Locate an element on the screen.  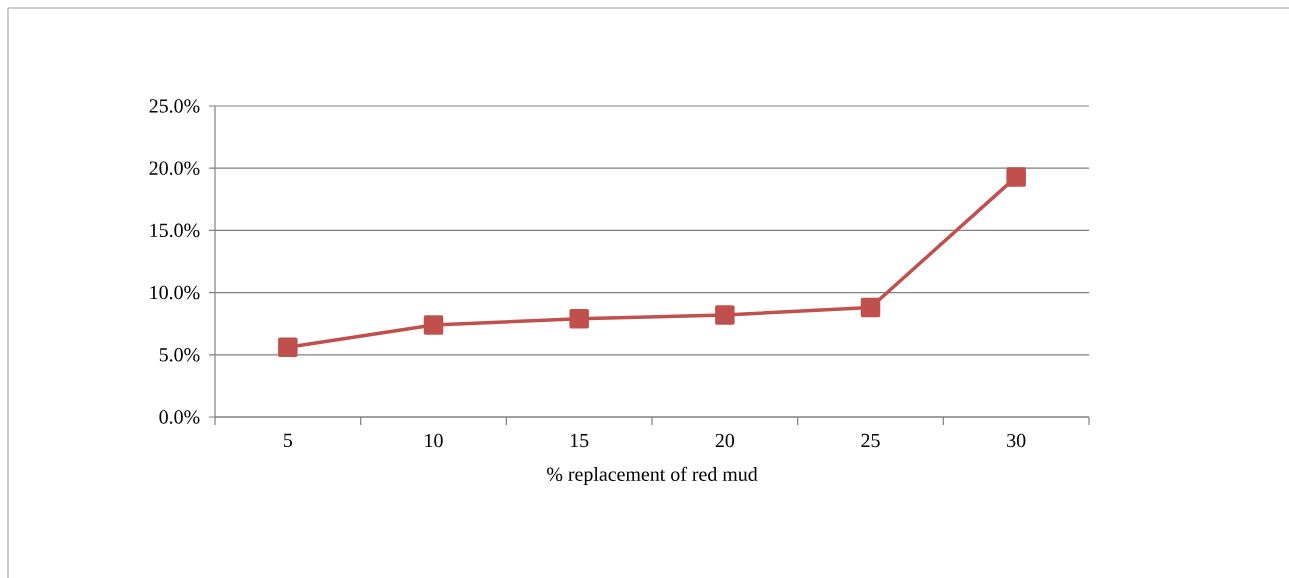
x-tick-label: 20 is located at coordinates (725, 440).